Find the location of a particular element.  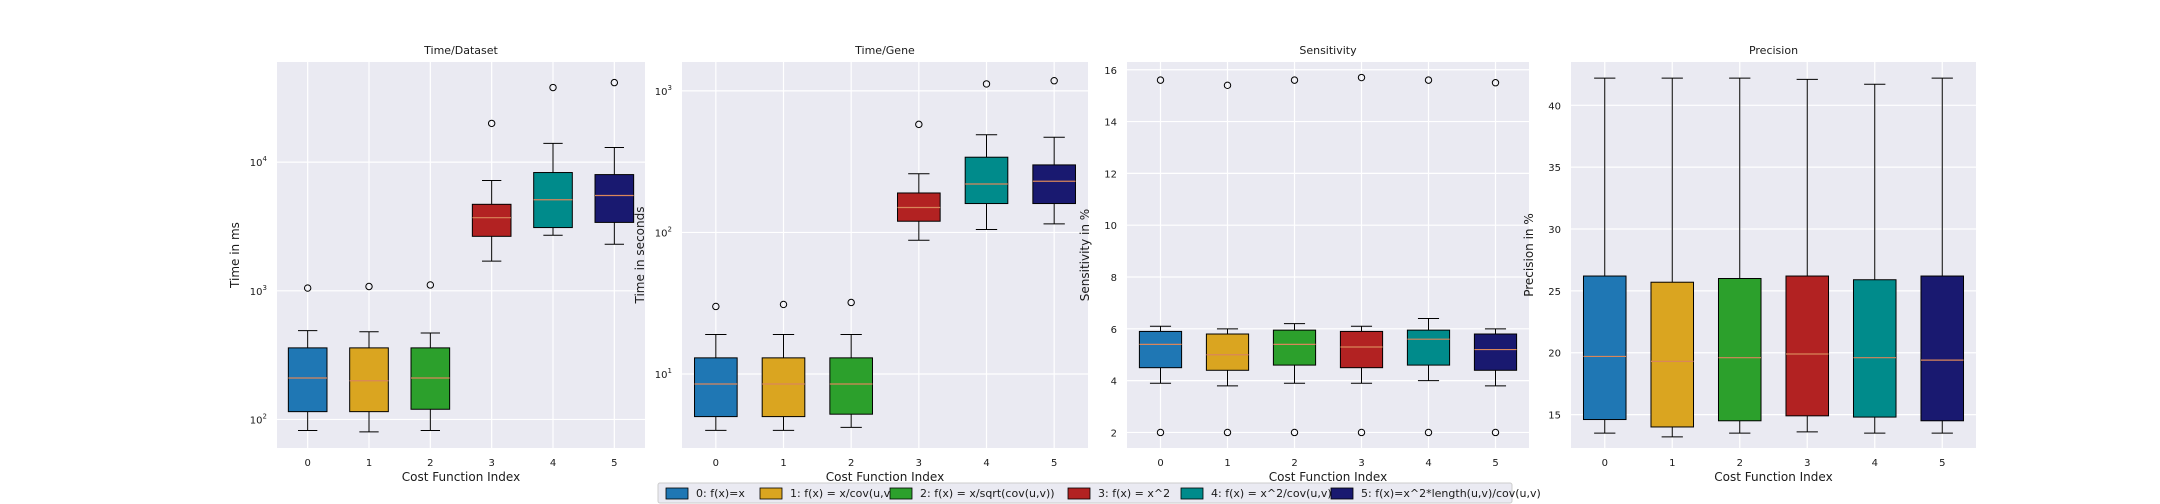

y-tick-label: 10¹ is located at coordinates (663, 374).